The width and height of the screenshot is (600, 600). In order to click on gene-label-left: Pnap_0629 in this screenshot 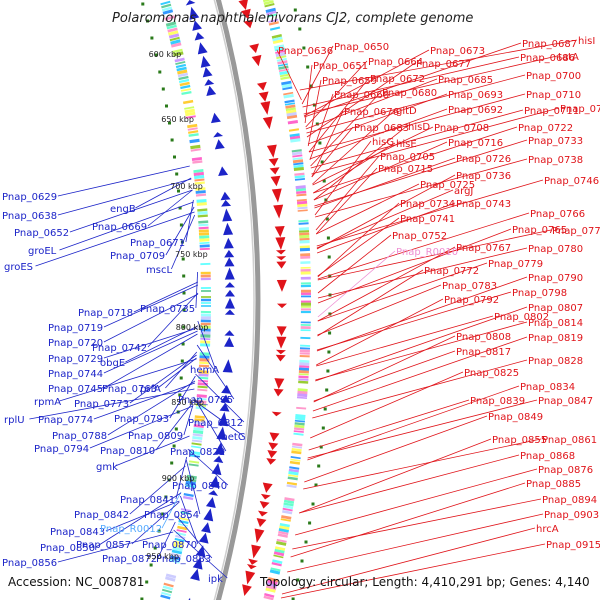, I will do `click(29, 197)`.